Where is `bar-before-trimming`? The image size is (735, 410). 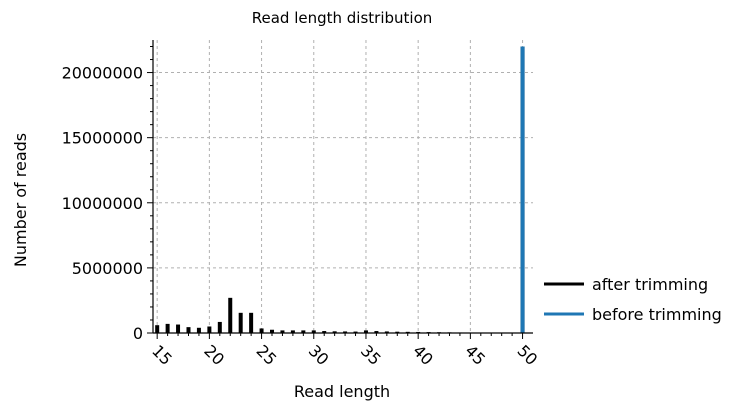 bar-before-trimming is located at coordinates (523, 190).